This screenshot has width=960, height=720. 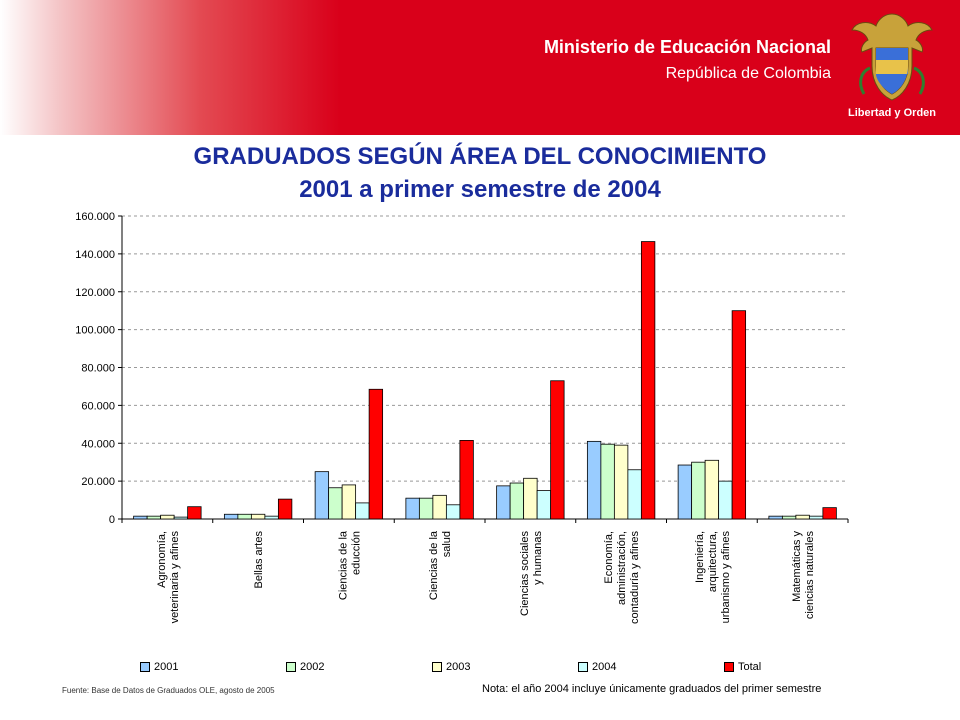 What do you see at coordinates (166, 667) in the screenshot?
I see `legend-label: 2001` at bounding box center [166, 667].